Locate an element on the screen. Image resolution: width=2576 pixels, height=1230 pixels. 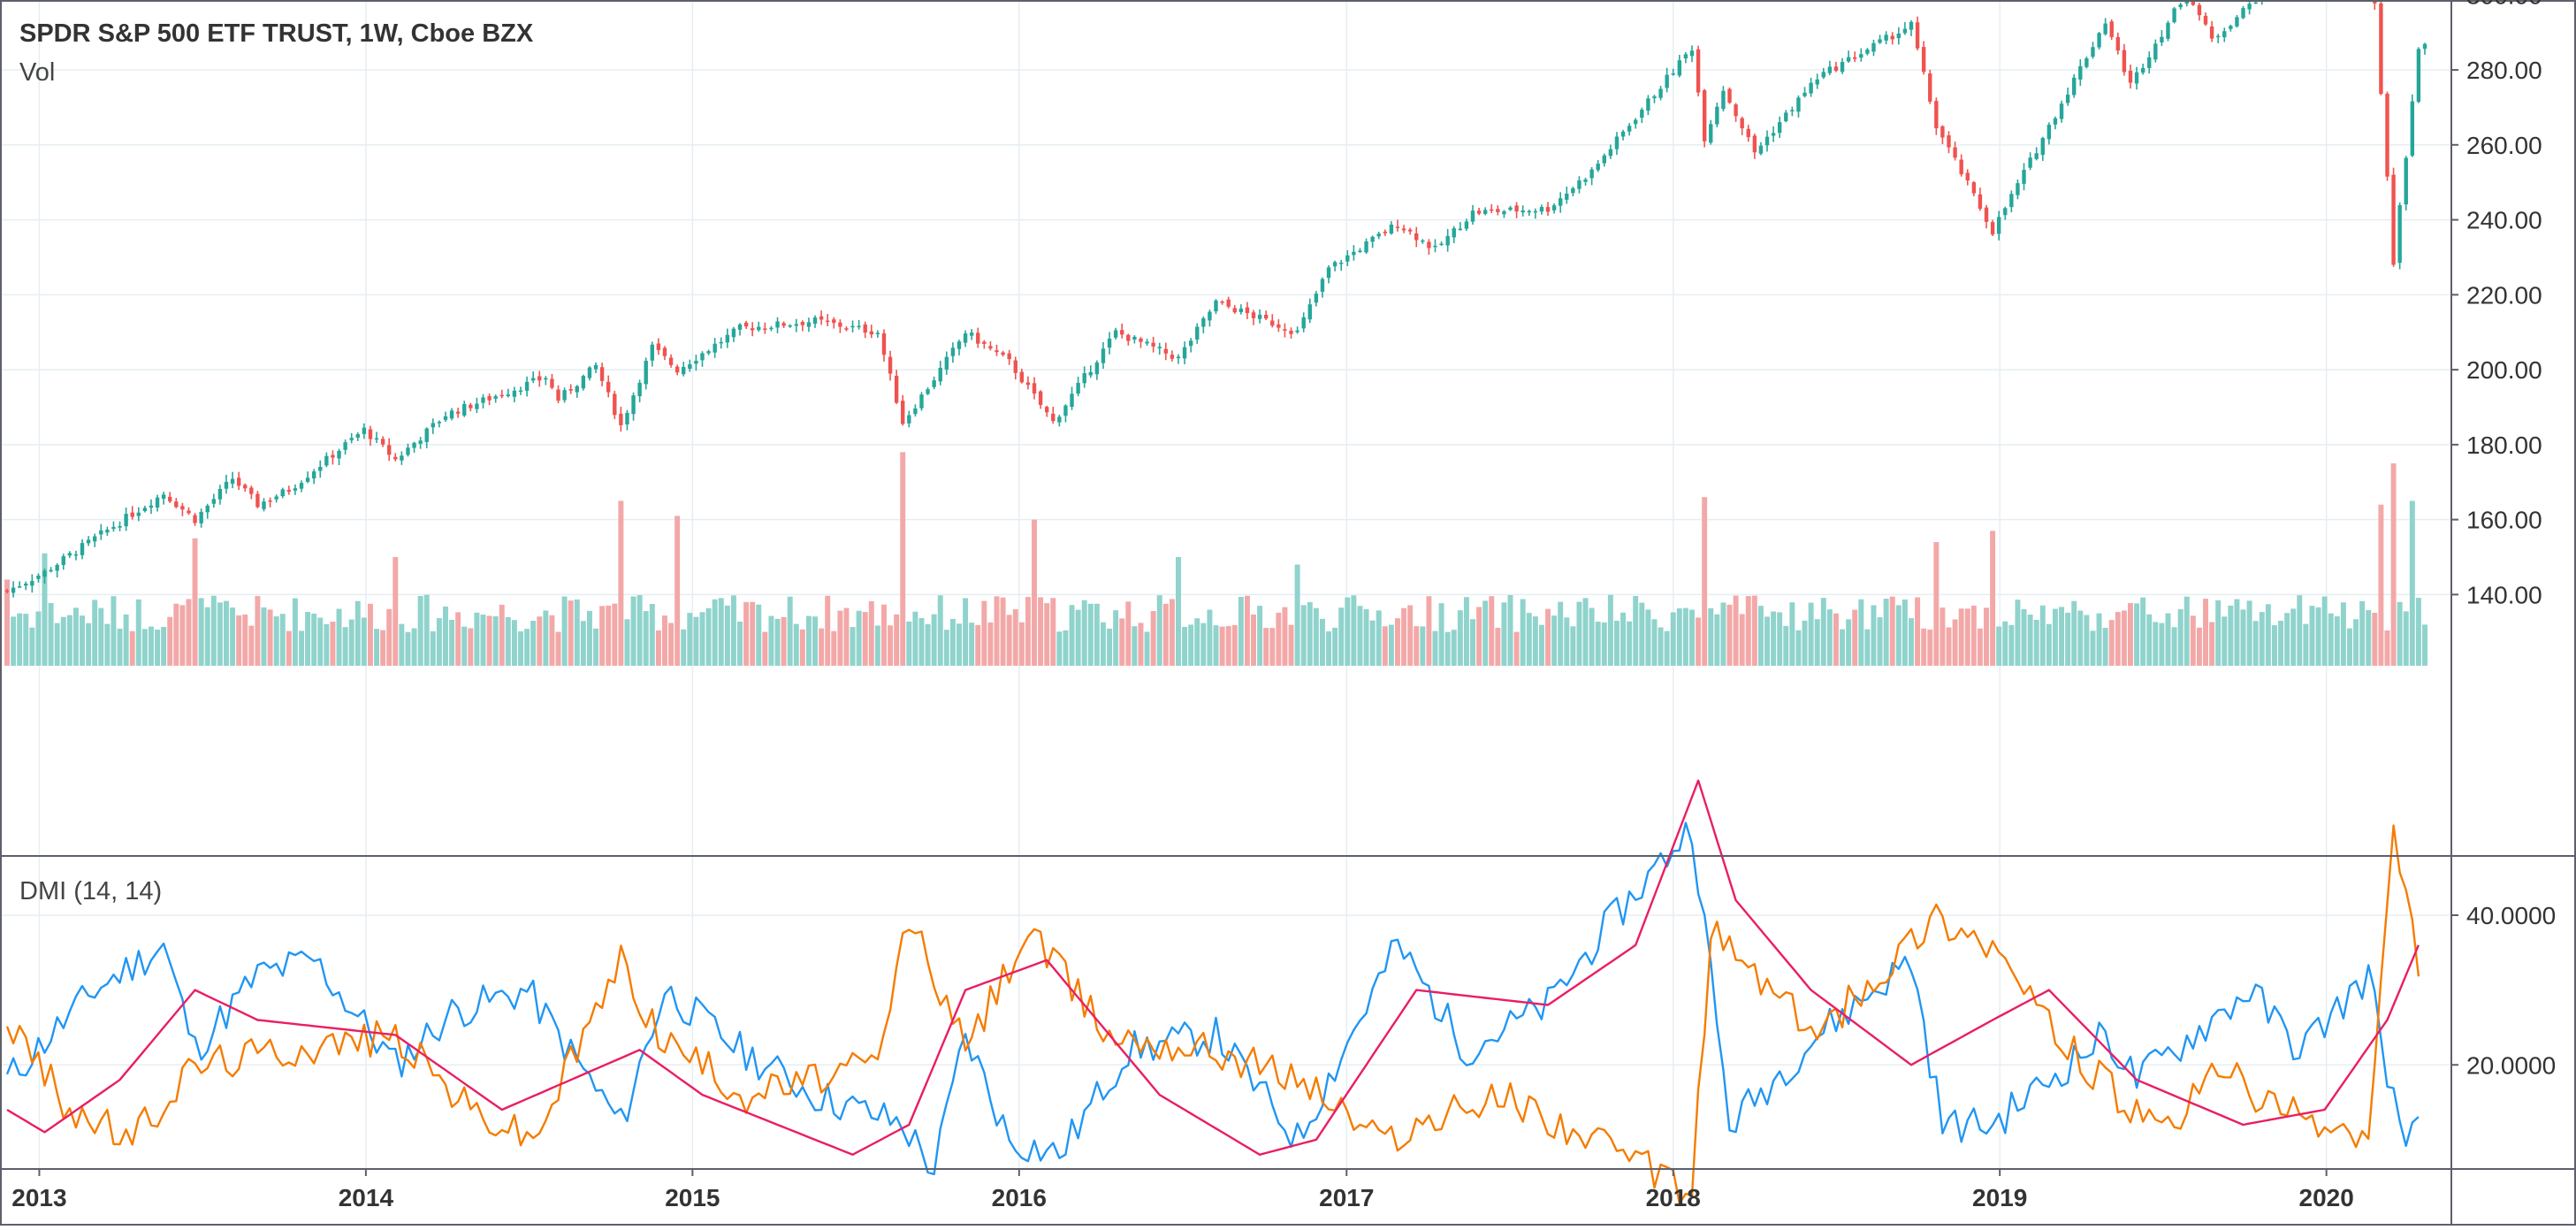
chart-title: SPDR S&P 500 ETF TRUST, 1W, Cboe BZX is located at coordinates (276, 33).